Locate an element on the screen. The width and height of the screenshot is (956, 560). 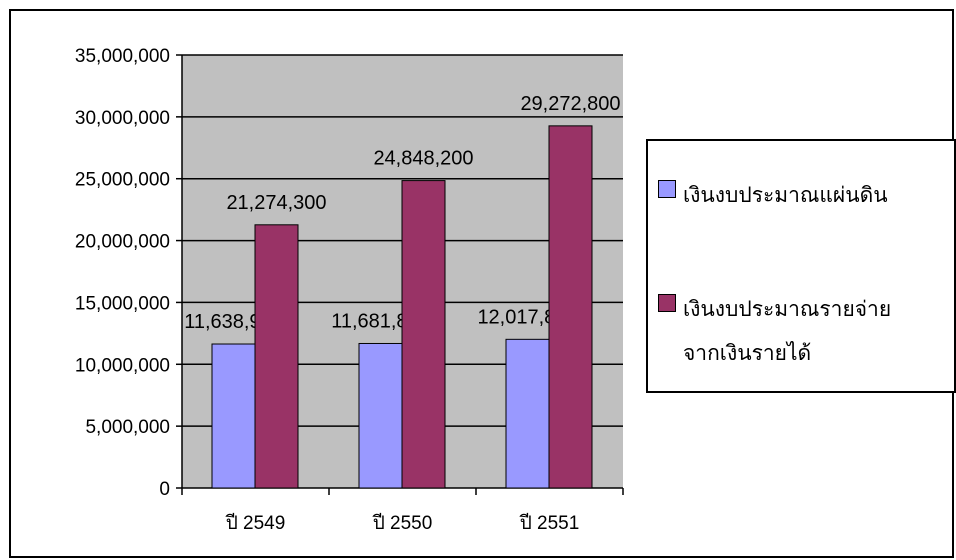
x-category-label: ปี 2551 is located at coordinates (549, 523).